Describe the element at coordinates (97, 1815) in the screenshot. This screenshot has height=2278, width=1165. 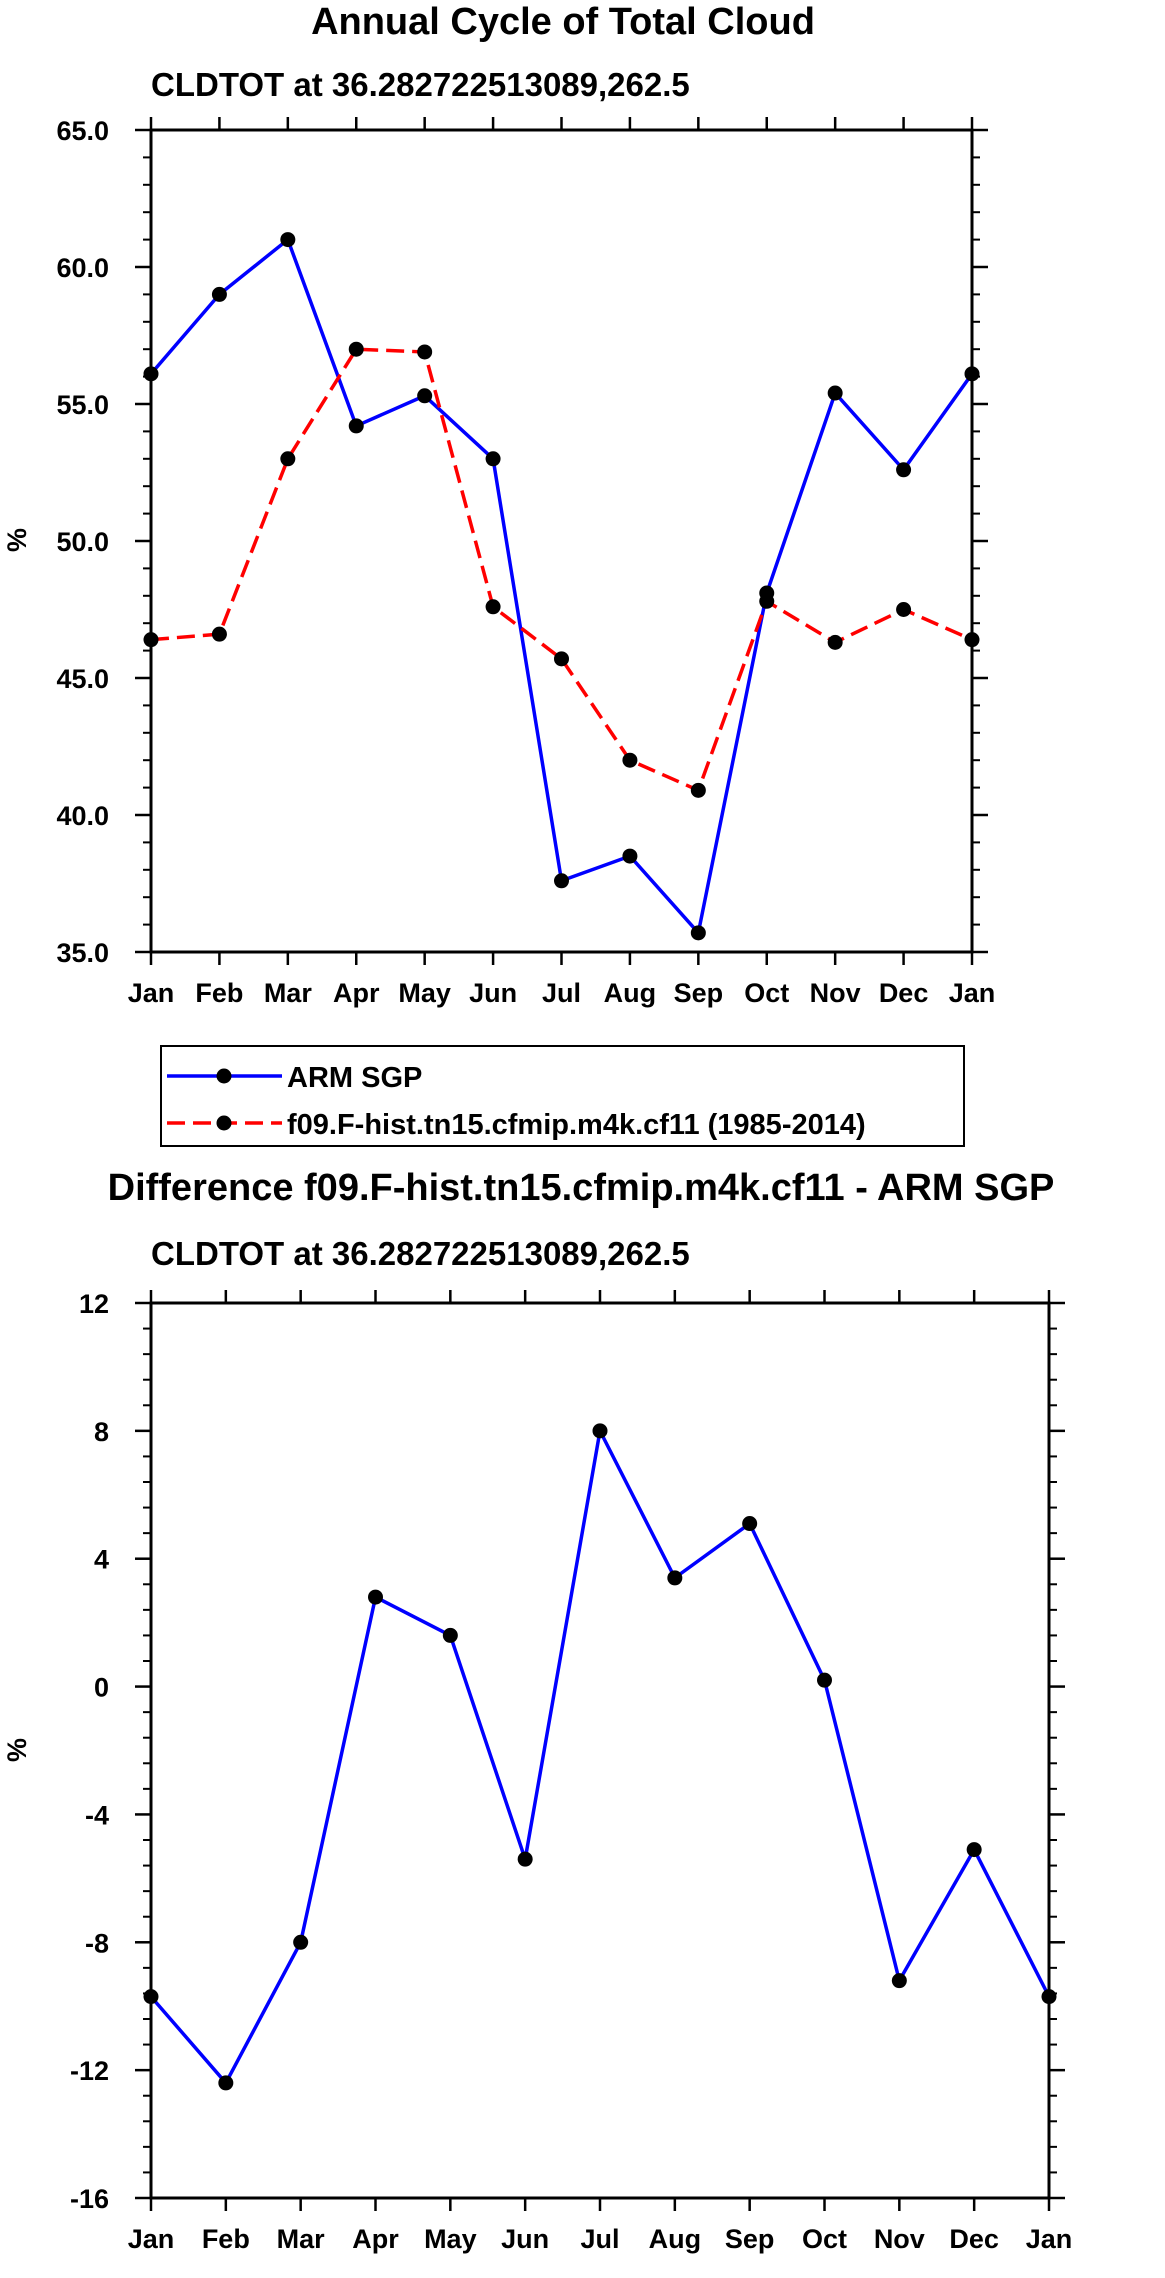
I see `panel2-y-tick-label: -4` at that location.